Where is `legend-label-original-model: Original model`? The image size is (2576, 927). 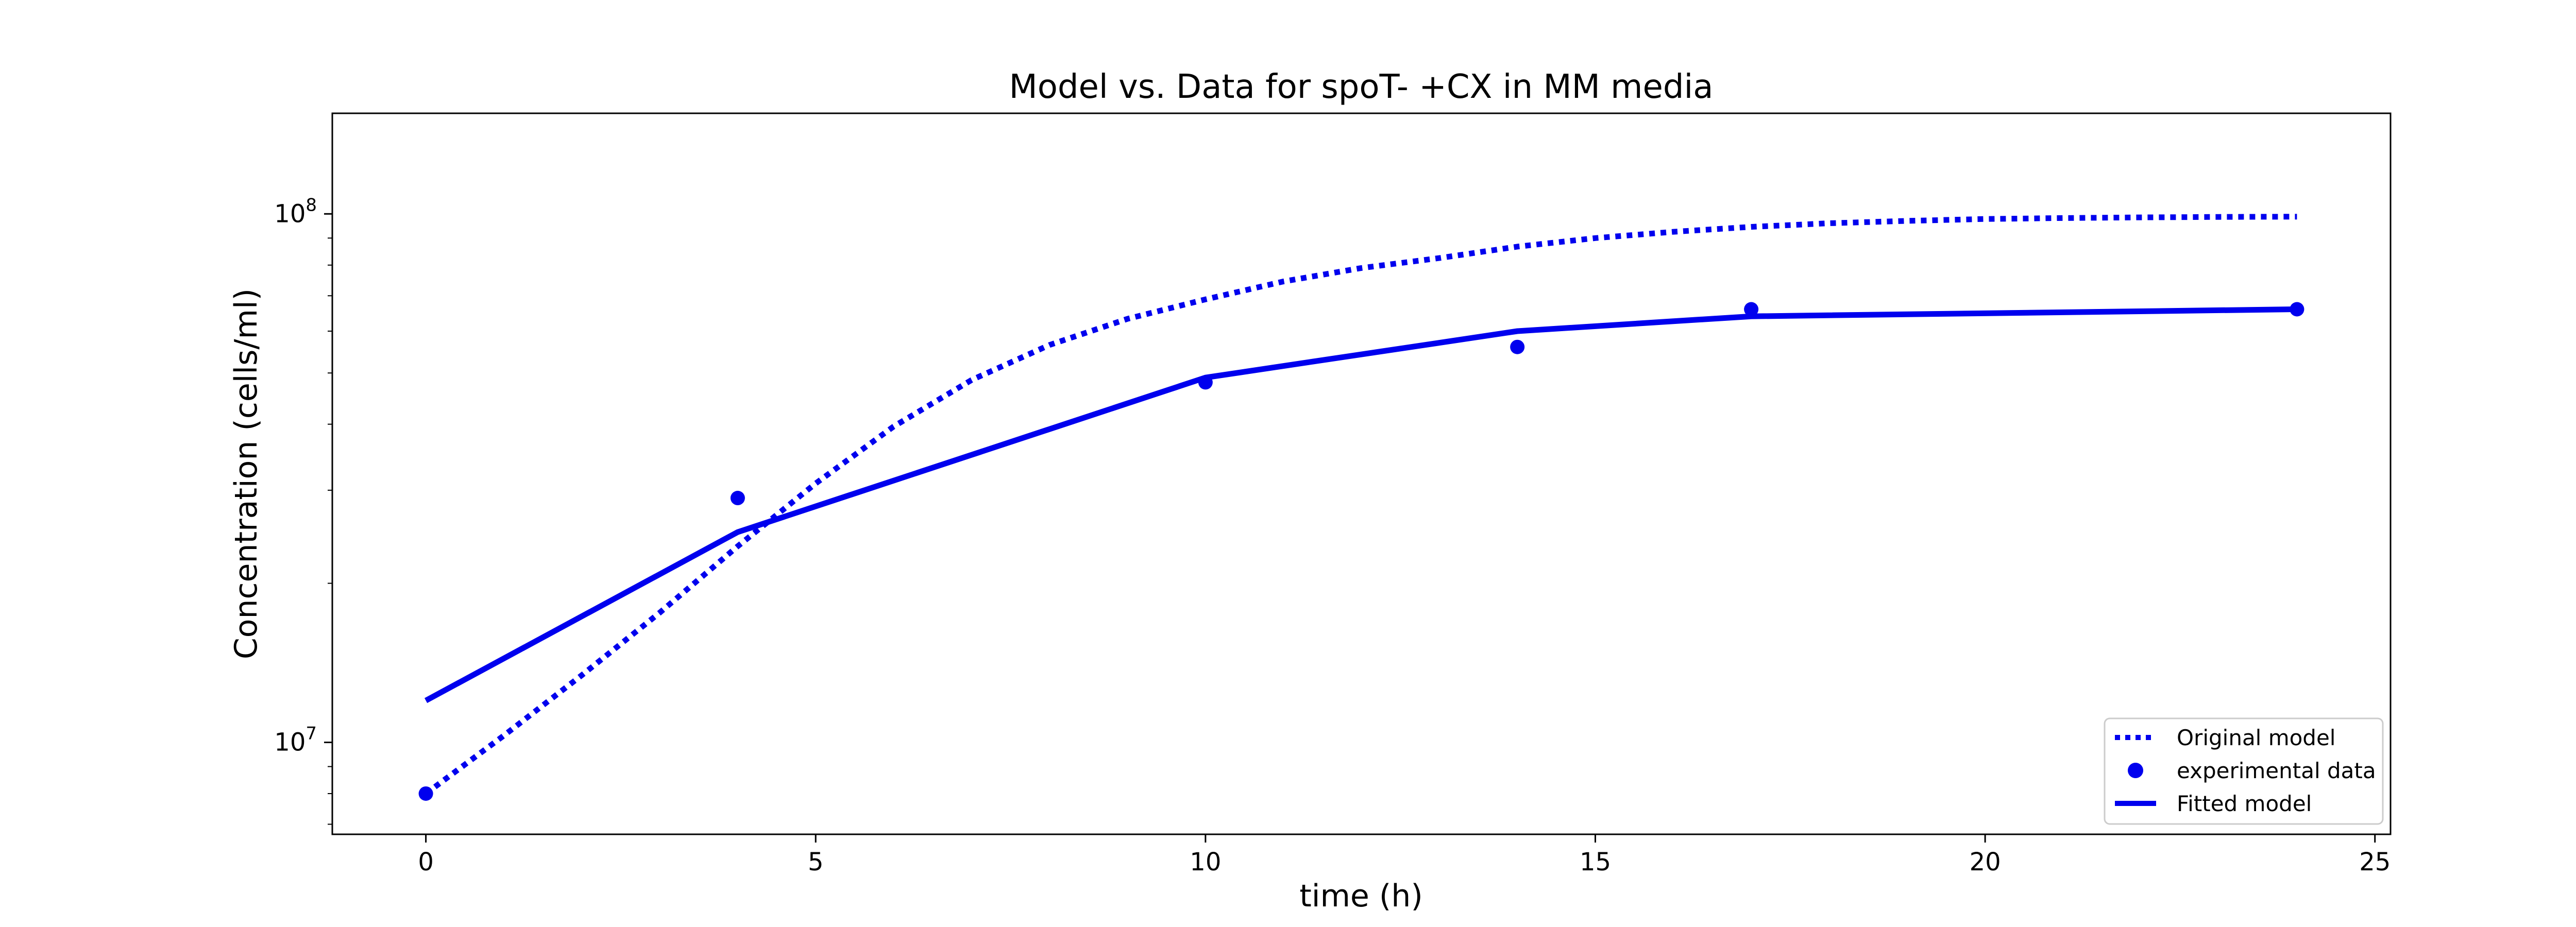
legend-label-original-model: Original model is located at coordinates (2256, 737).